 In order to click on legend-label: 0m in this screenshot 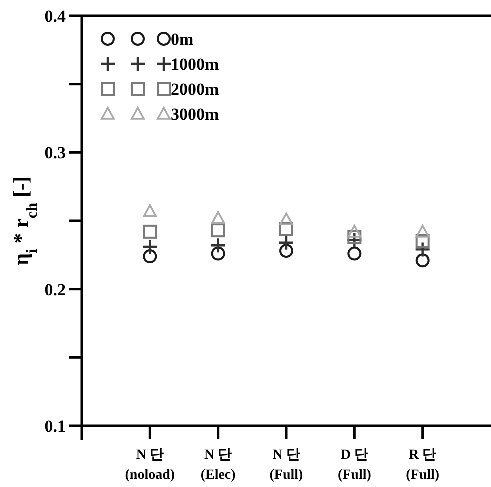, I will do `click(182, 39)`.